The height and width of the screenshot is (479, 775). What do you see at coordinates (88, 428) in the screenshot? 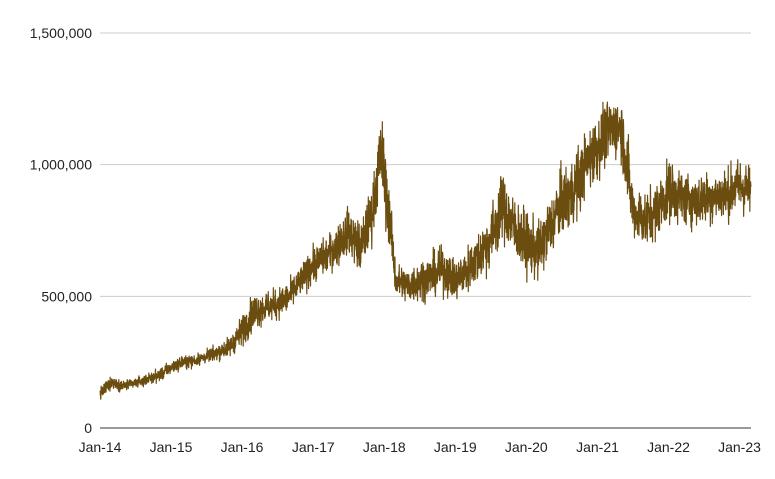
I see `y-tick-label: 0` at bounding box center [88, 428].